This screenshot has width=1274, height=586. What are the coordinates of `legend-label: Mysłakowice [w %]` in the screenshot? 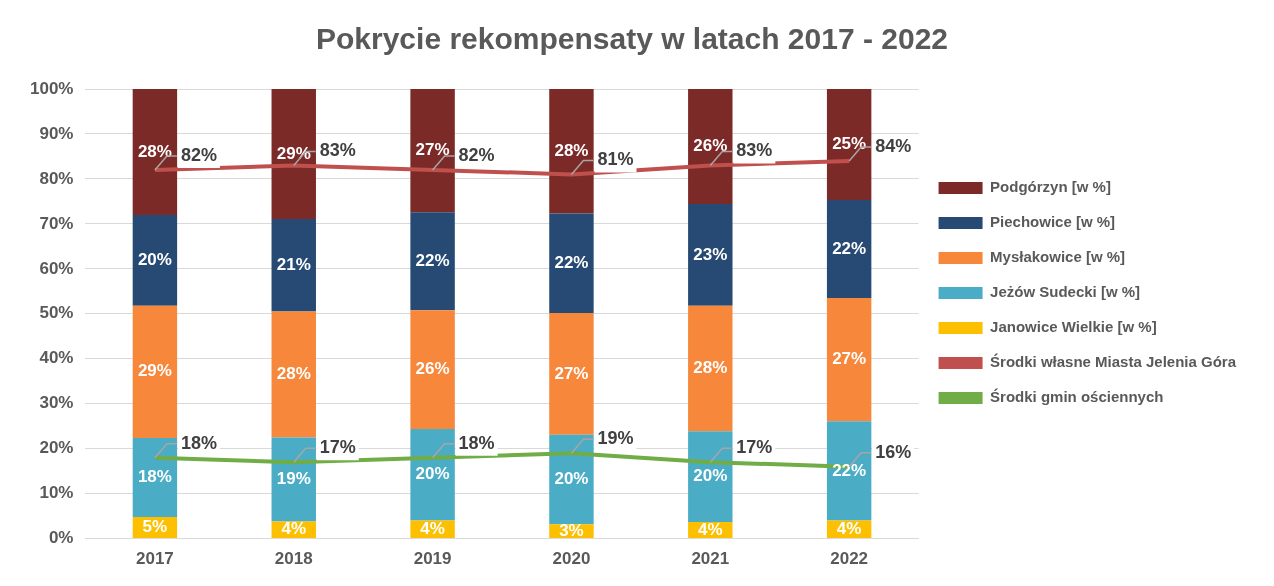 It's located at (1058, 257).